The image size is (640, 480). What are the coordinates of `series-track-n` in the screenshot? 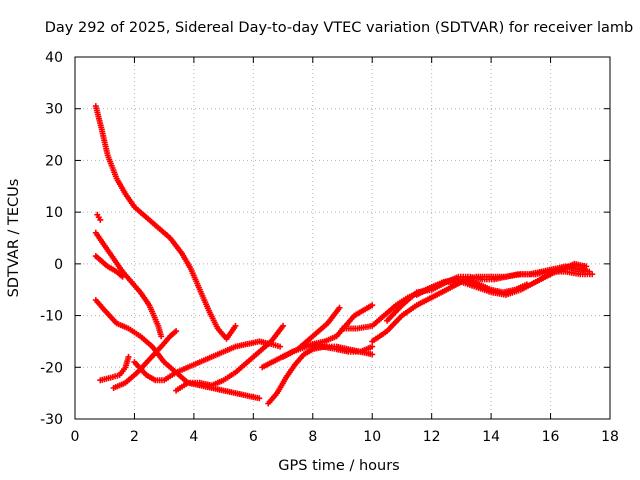 It's located at (434, 304).